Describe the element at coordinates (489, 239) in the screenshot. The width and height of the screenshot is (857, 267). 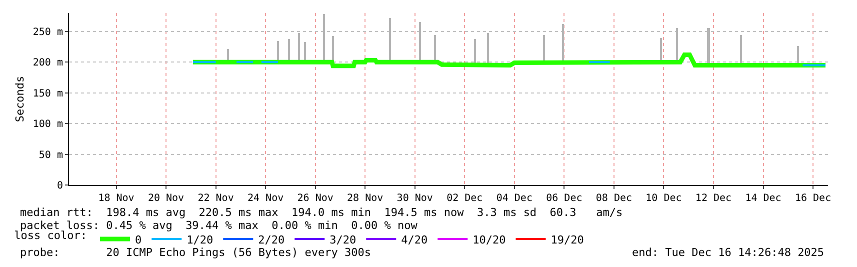
I see `legend-label: 10/20` at that location.